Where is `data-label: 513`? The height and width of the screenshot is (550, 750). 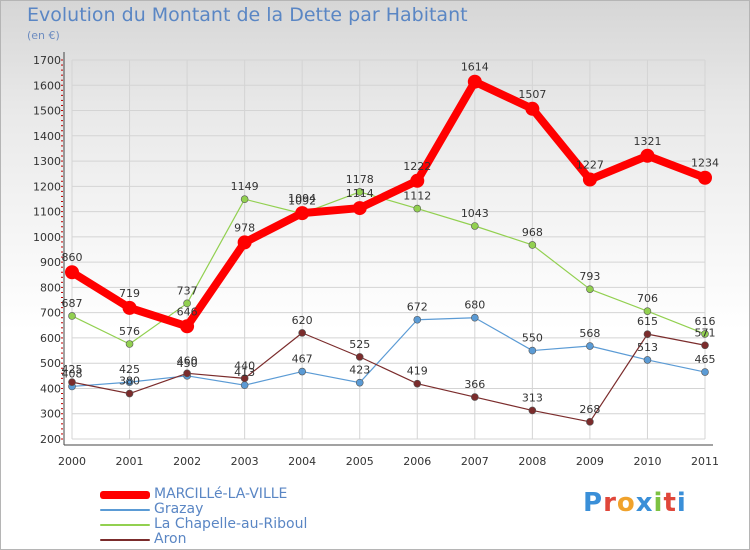 data-label: 513 is located at coordinates (647, 347).